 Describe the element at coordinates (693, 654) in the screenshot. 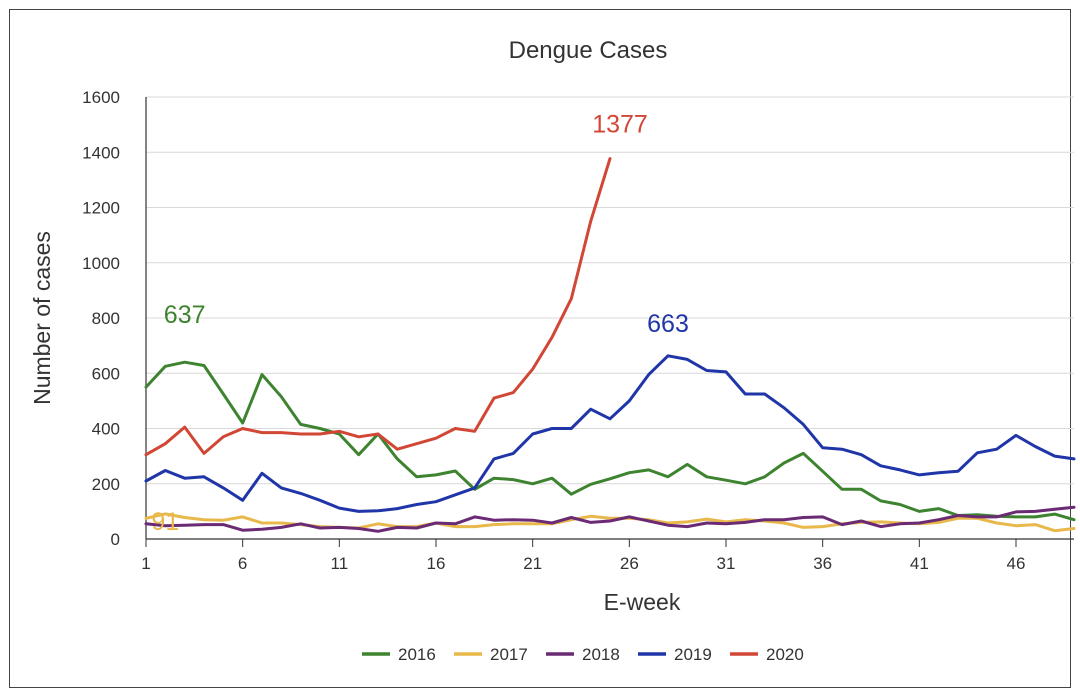

I see `legend-label: 2019` at that location.